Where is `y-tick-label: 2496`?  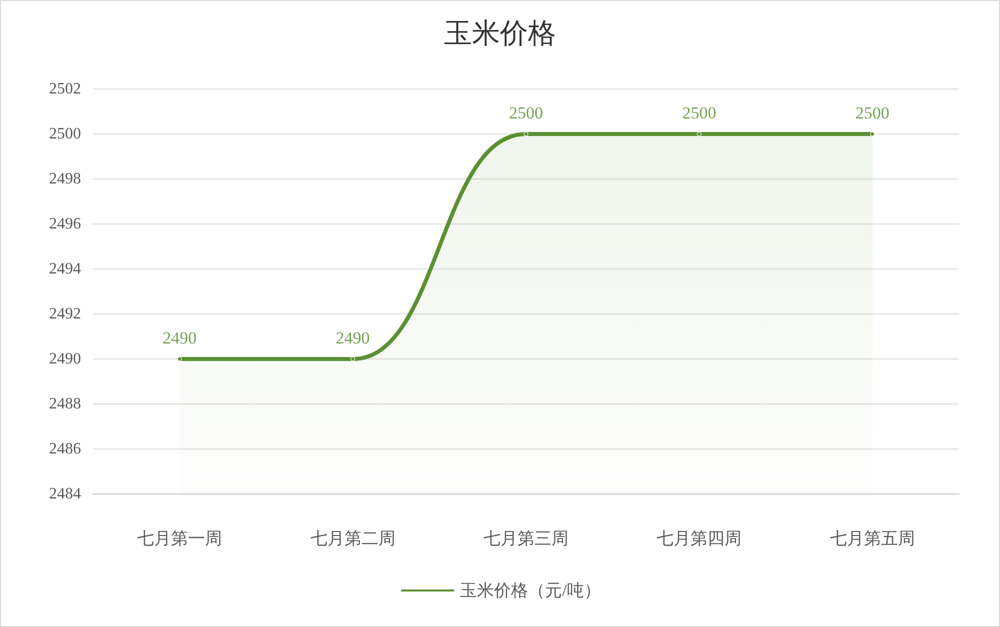 y-tick-label: 2496 is located at coordinates (65, 224).